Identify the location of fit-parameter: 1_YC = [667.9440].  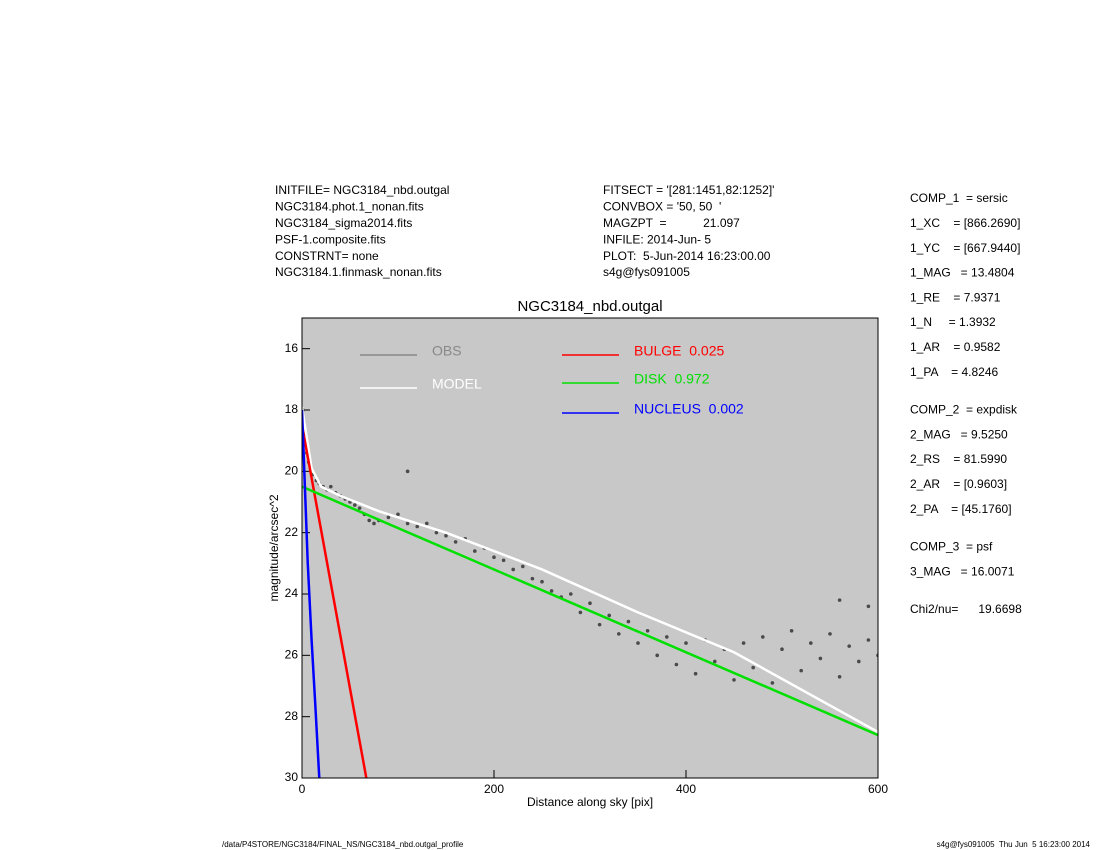
(965, 248).